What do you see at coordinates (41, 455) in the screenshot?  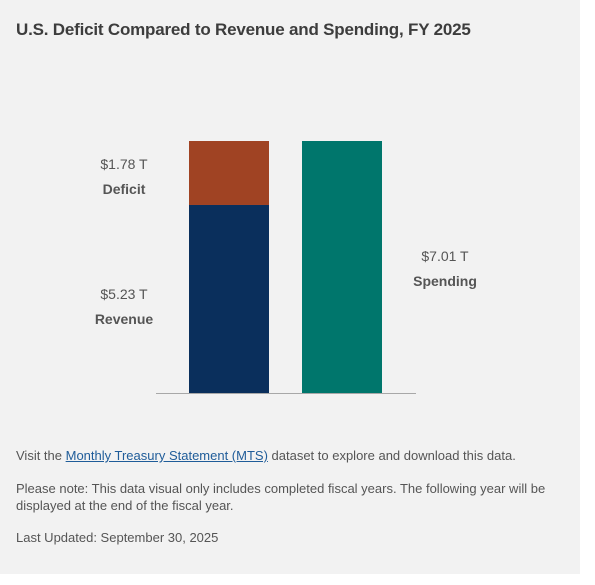 I see `visit-prefix: Visit the` at bounding box center [41, 455].